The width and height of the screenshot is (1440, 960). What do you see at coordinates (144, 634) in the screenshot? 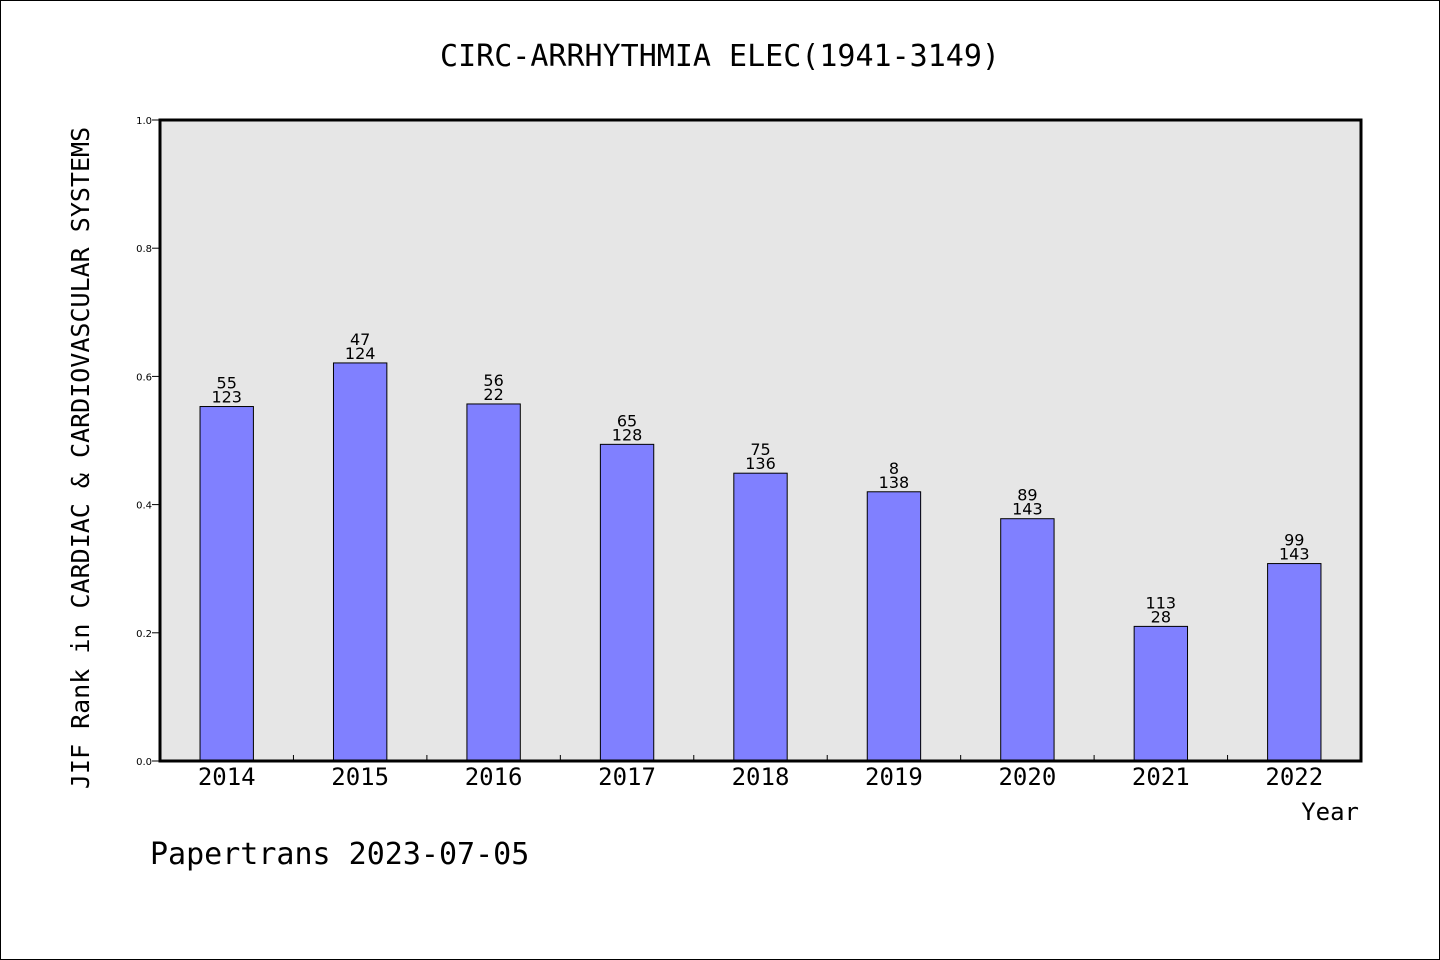
I see `y-tick-label: 0.2` at bounding box center [144, 634].